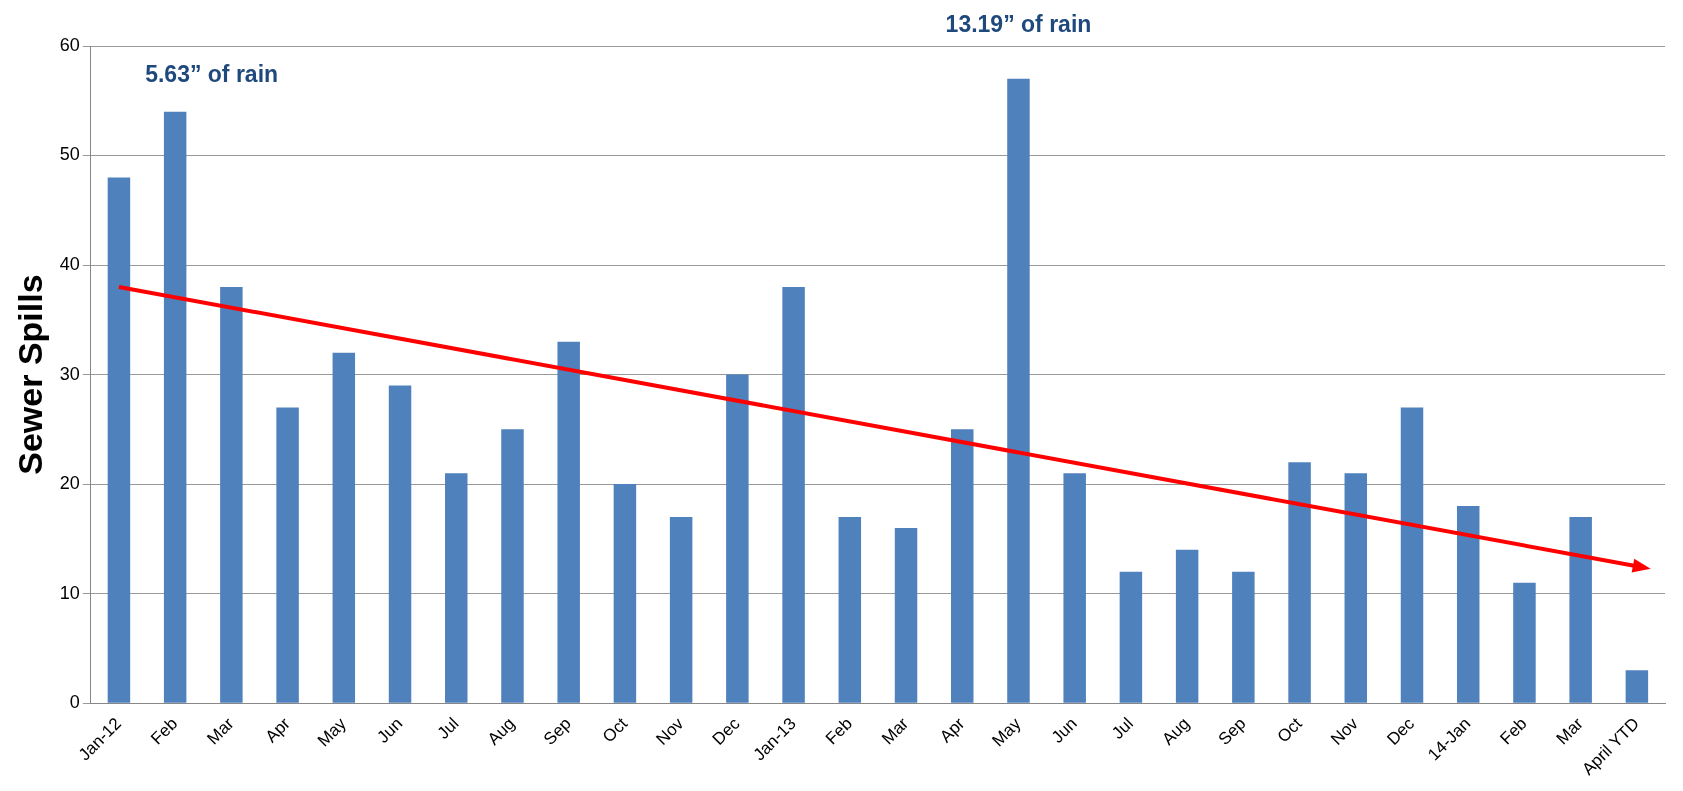 The width and height of the screenshot is (1683, 791). What do you see at coordinates (69, 264) in the screenshot?
I see `y-tick-label: 40` at bounding box center [69, 264].